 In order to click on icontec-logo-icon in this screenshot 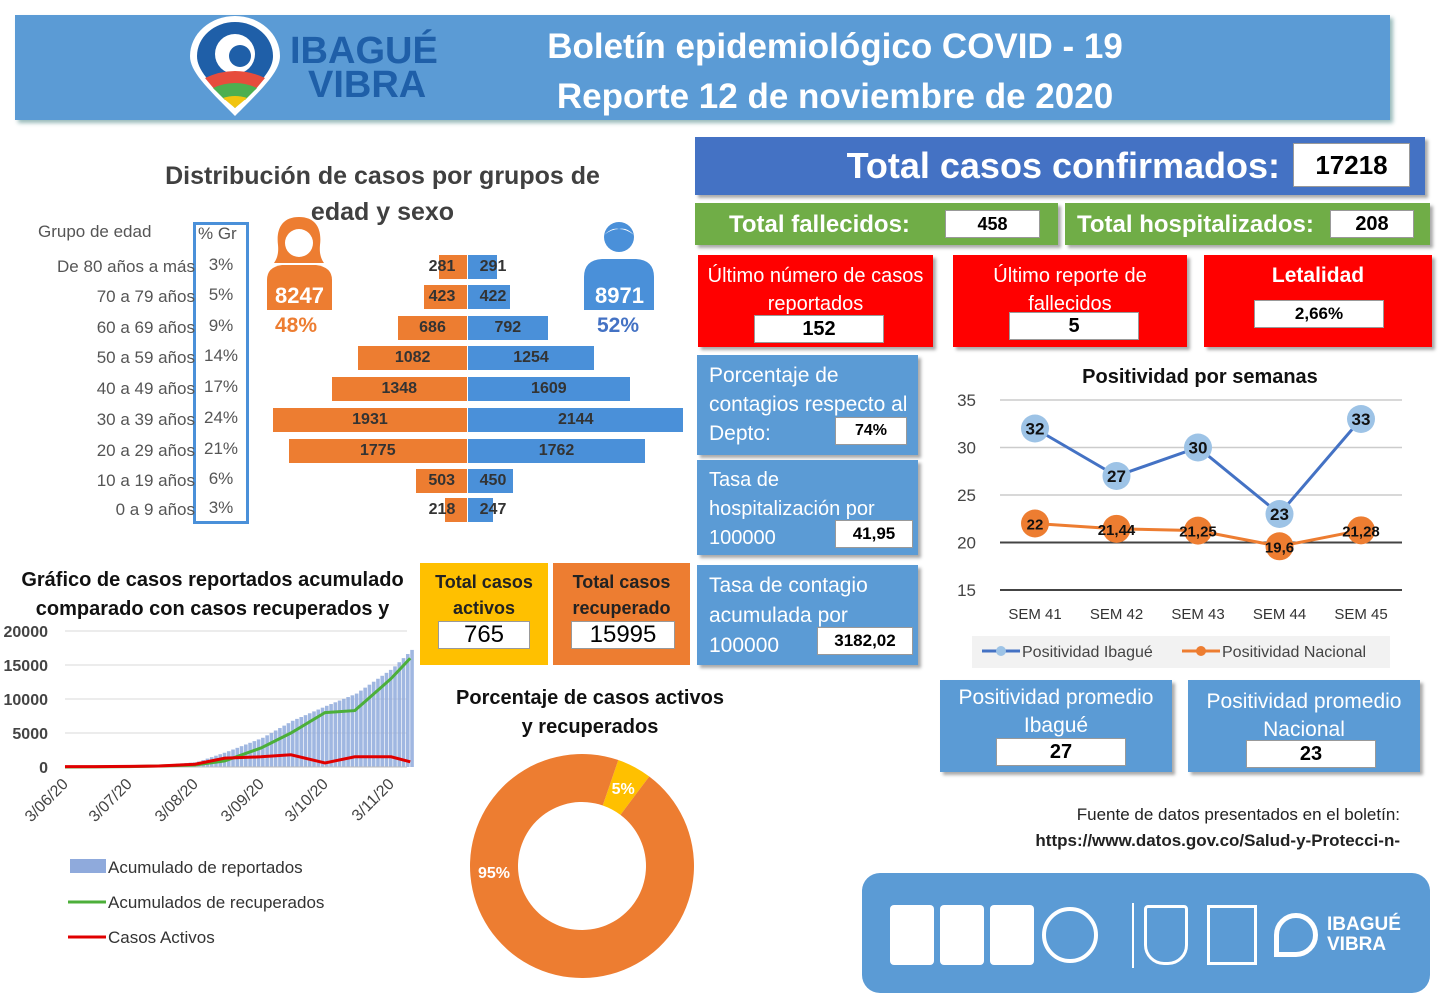, I will do `click(962, 935)`.